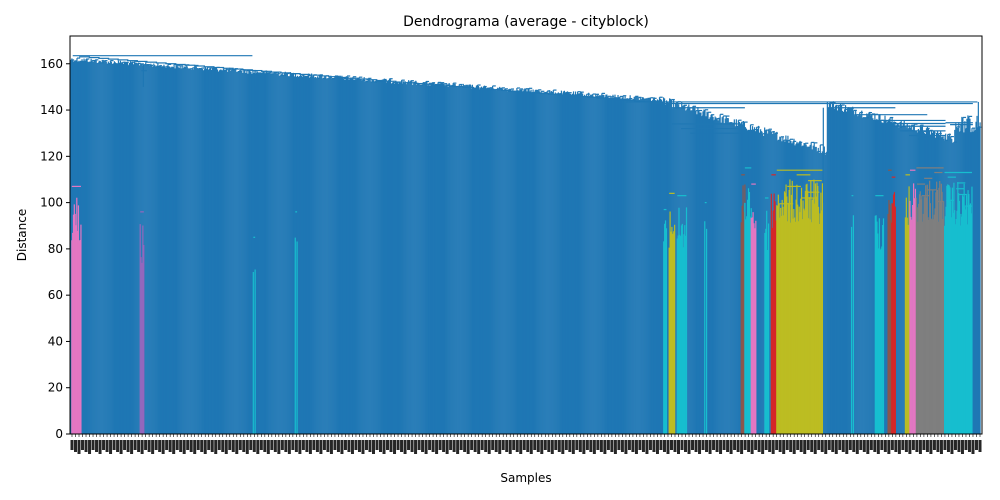 Image resolution: width=1000 pixels, height=500 pixels. Describe the element at coordinates (22, 235) in the screenshot. I see `y-axis-label: Distance` at that location.